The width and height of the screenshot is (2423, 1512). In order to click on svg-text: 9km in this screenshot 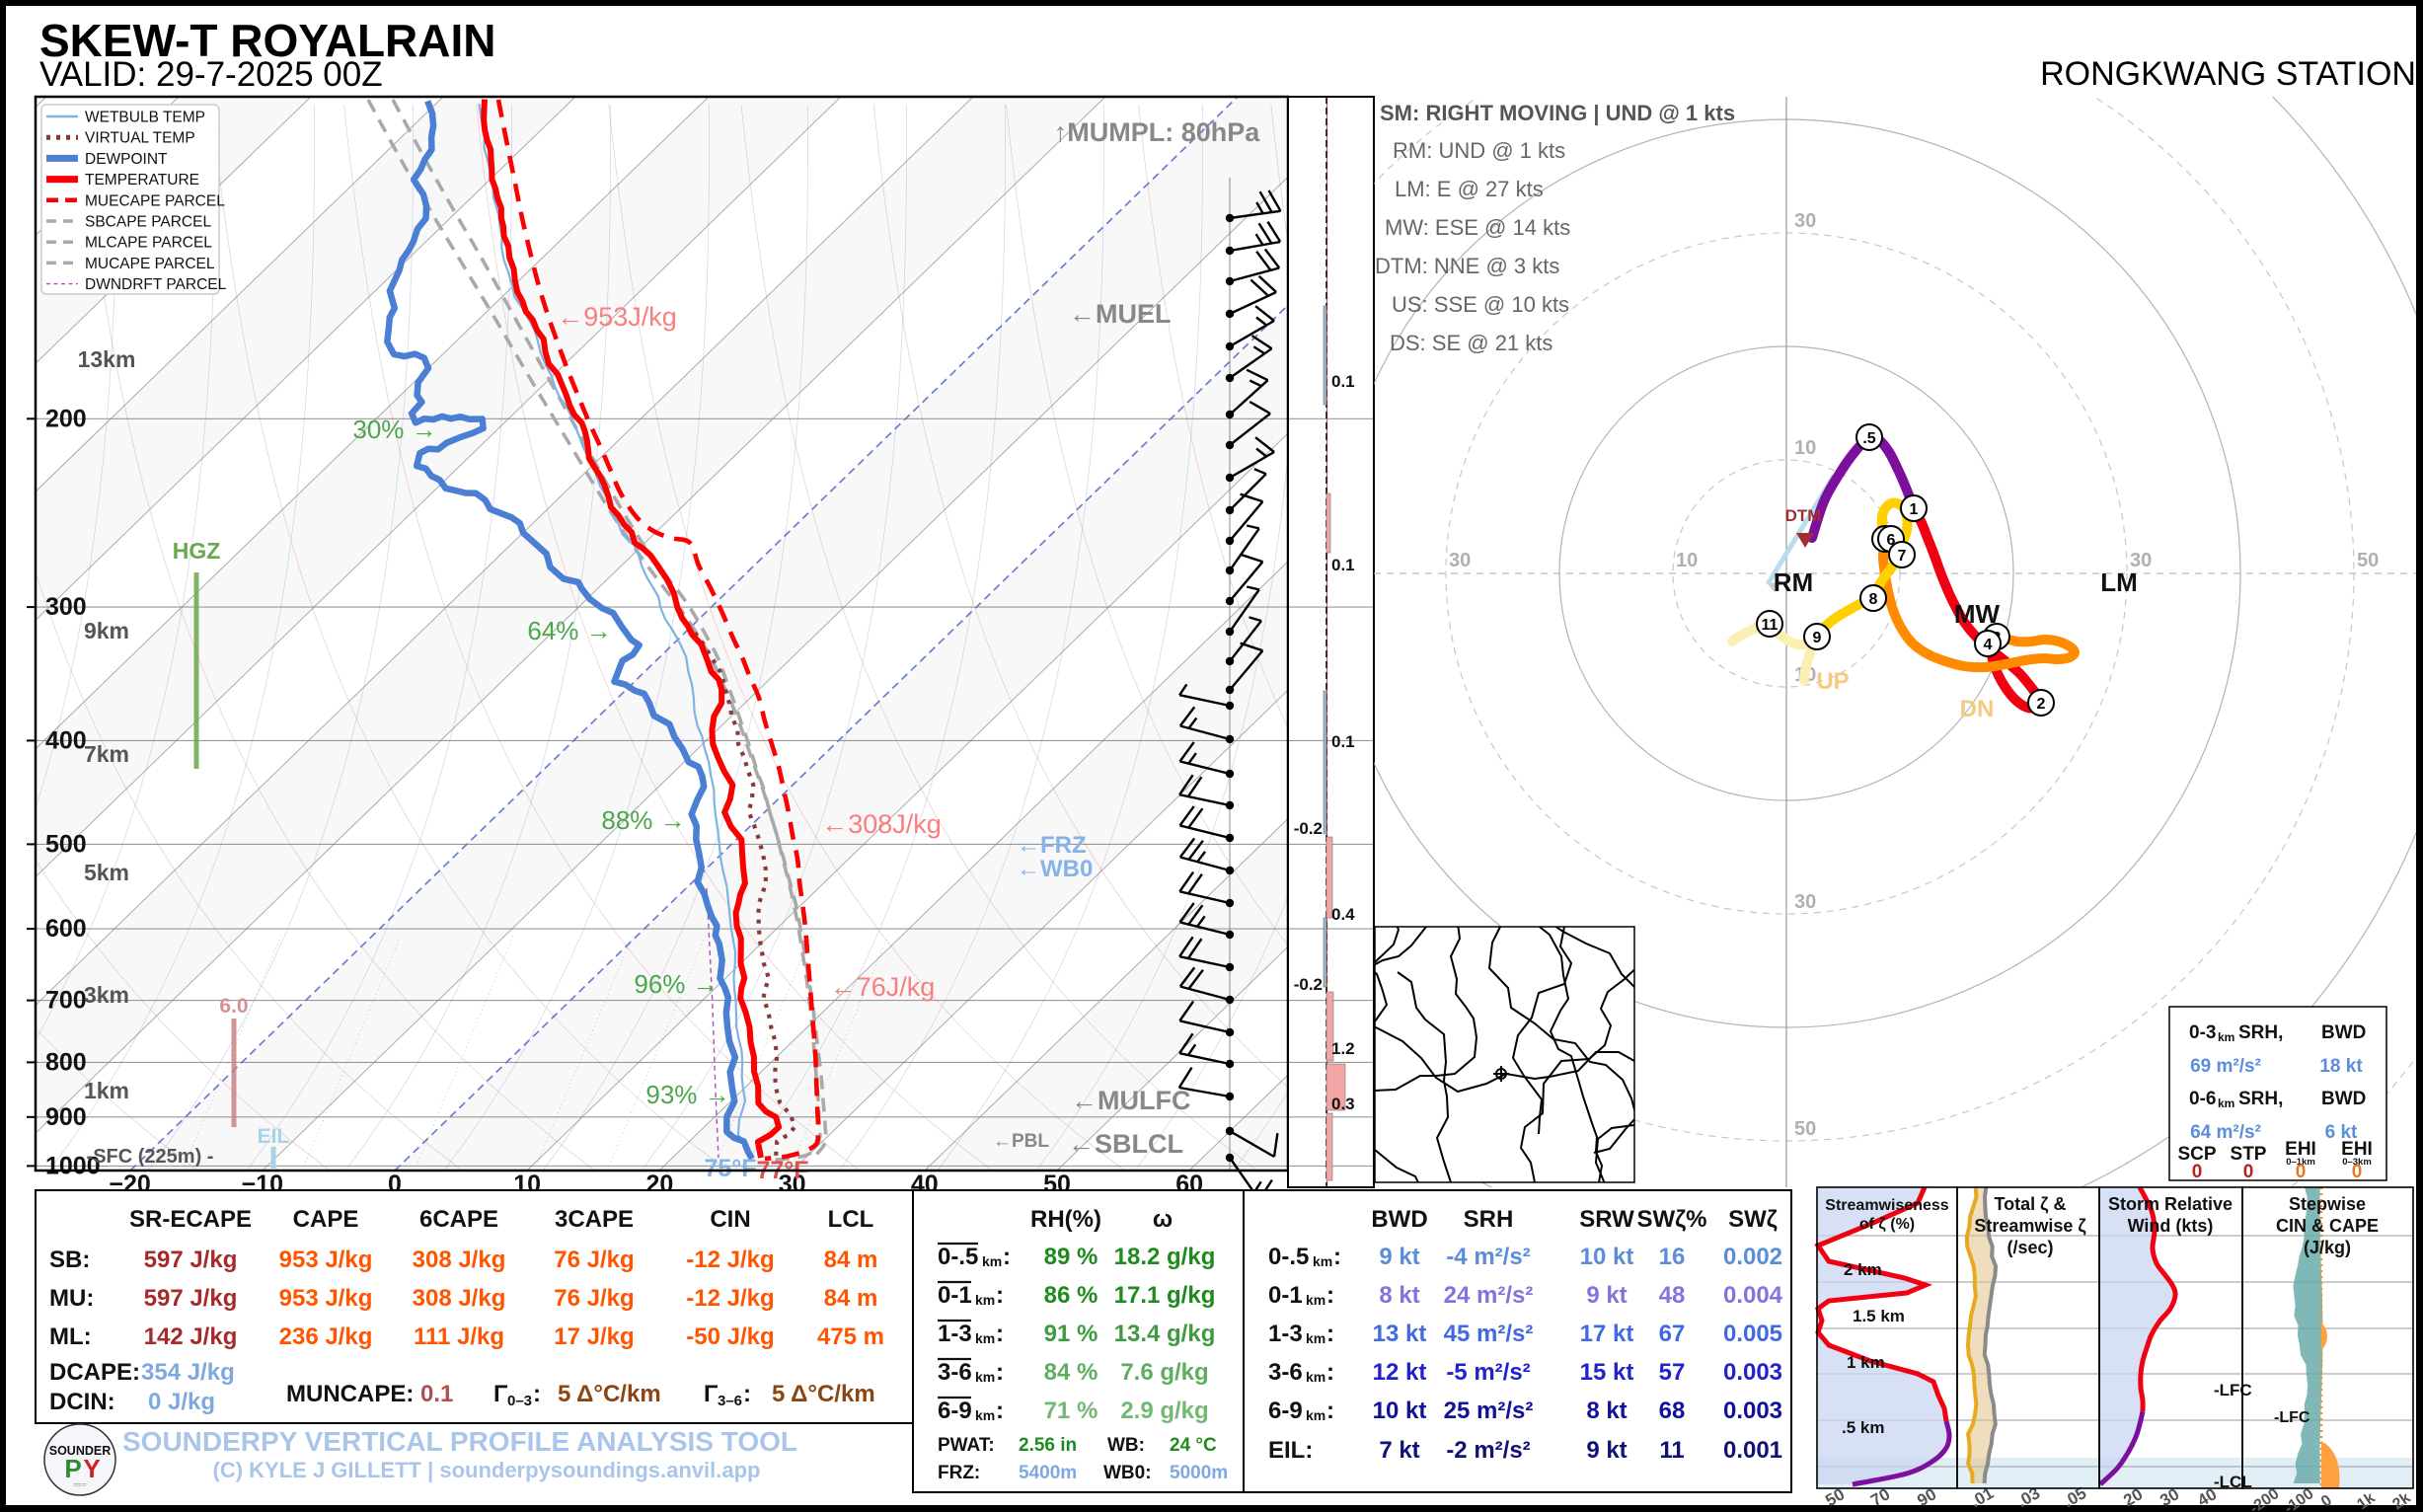, I will do `click(107, 631)`.